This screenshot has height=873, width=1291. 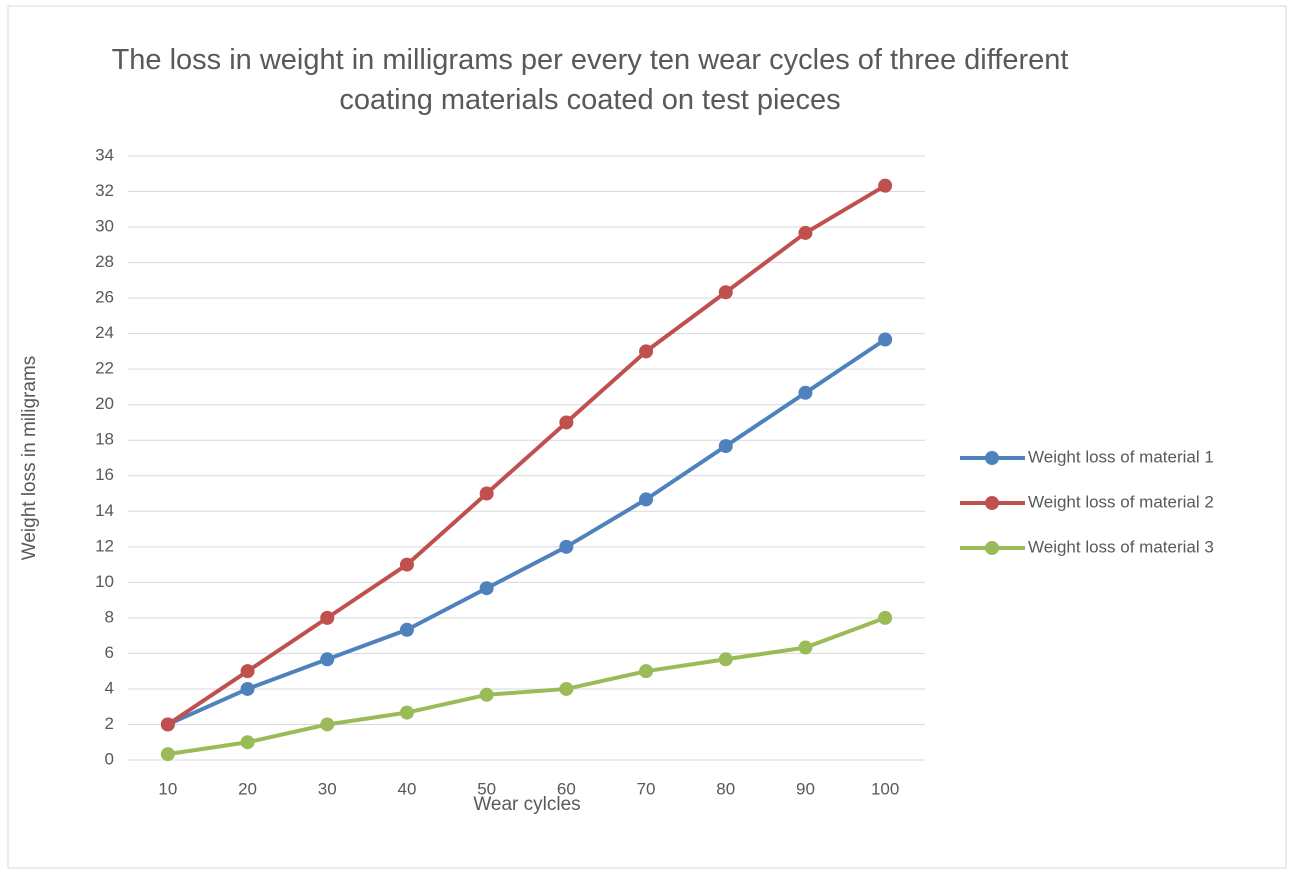 I want to click on x-tick-label: 10, so click(x=167, y=788).